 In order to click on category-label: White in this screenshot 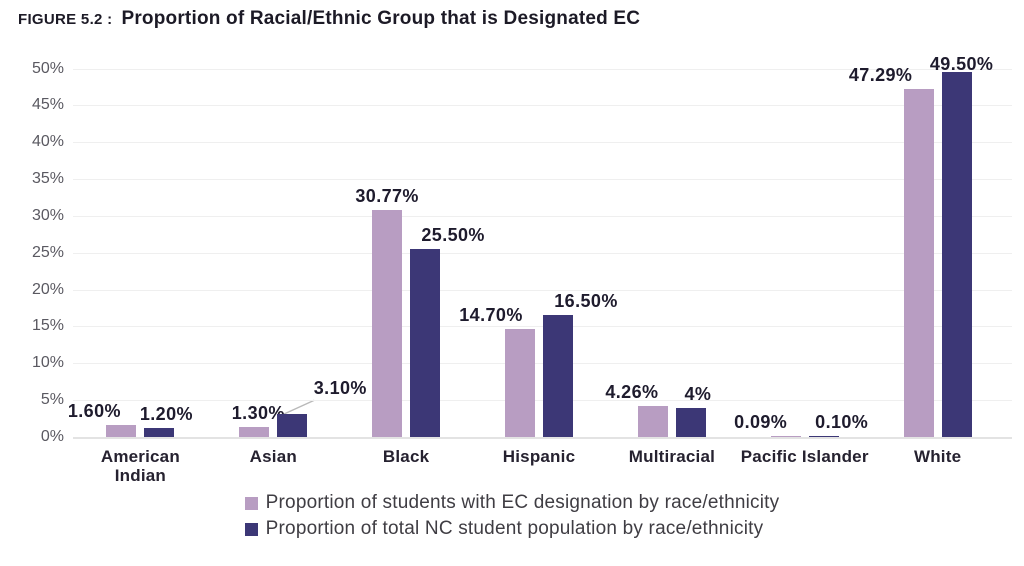, I will do `click(937, 456)`.